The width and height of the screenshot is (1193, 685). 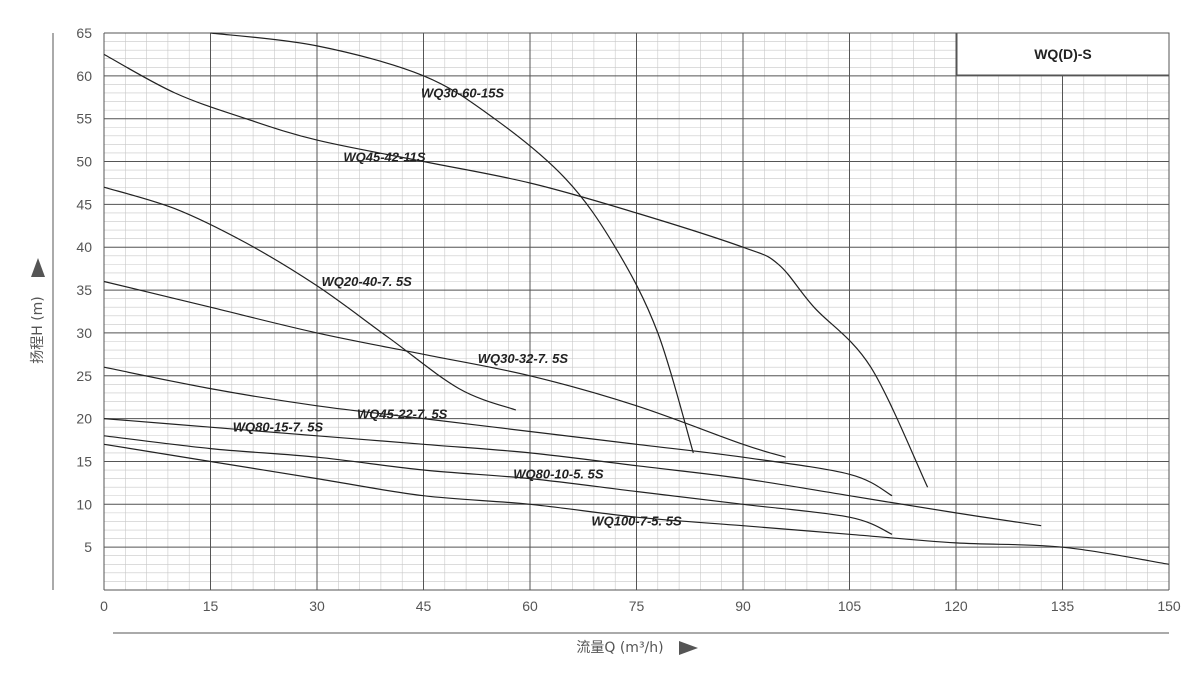 I want to click on y-tick-label: 20, so click(x=84, y=419).